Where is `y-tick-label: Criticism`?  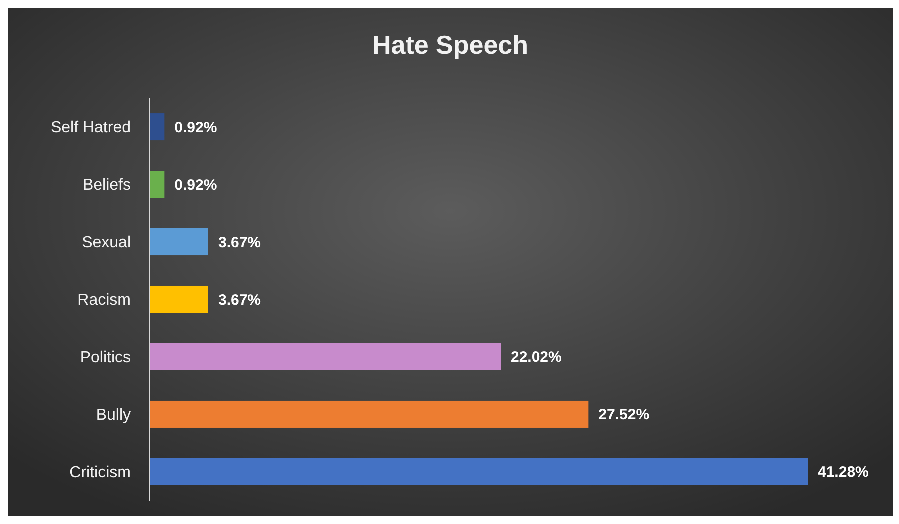 y-tick-label: Criticism is located at coordinates (100, 473).